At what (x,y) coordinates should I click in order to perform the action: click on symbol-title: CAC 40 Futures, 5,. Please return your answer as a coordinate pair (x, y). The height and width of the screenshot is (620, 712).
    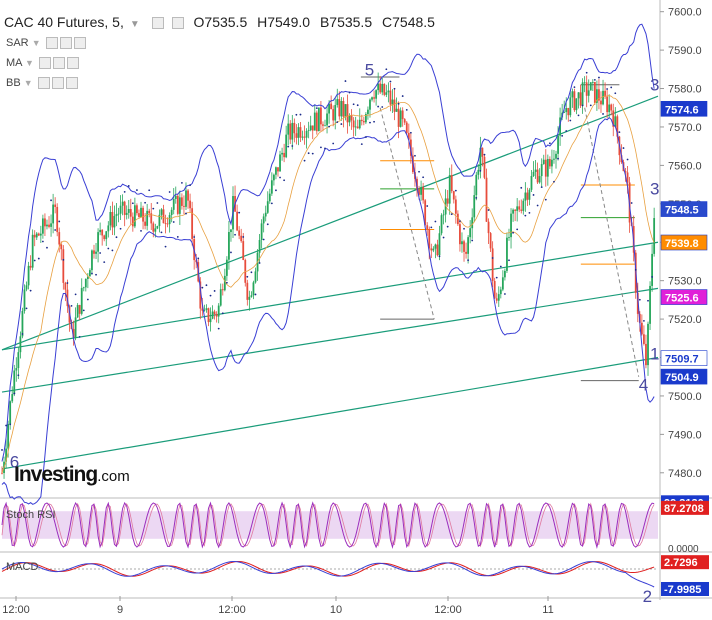
    Looking at the image, I should click on (64, 22).